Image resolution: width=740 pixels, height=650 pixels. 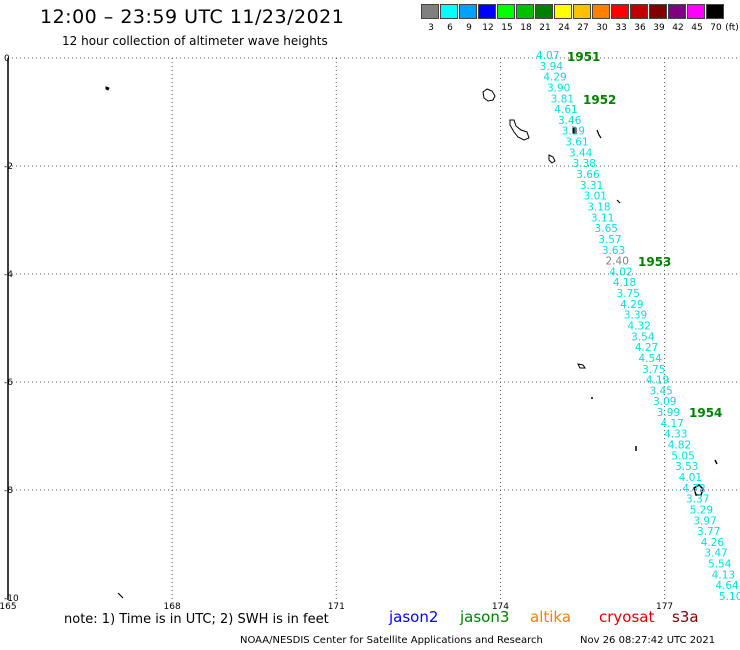 What do you see at coordinates (551, 617) in the screenshot?
I see `satellite-name: altika` at bounding box center [551, 617].